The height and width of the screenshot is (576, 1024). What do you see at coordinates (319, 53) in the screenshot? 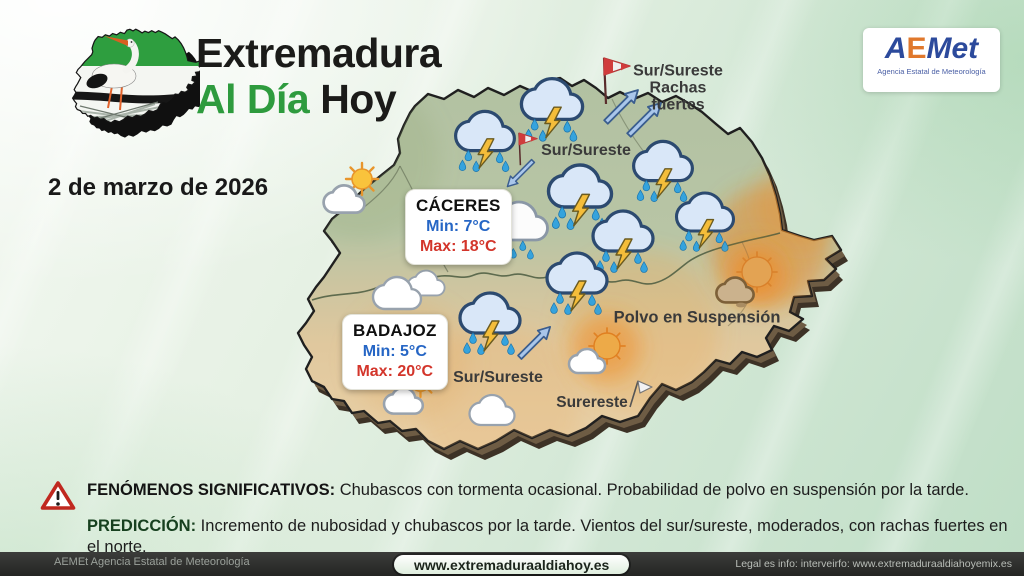
I see `title-line1: Extremadura` at bounding box center [319, 53].